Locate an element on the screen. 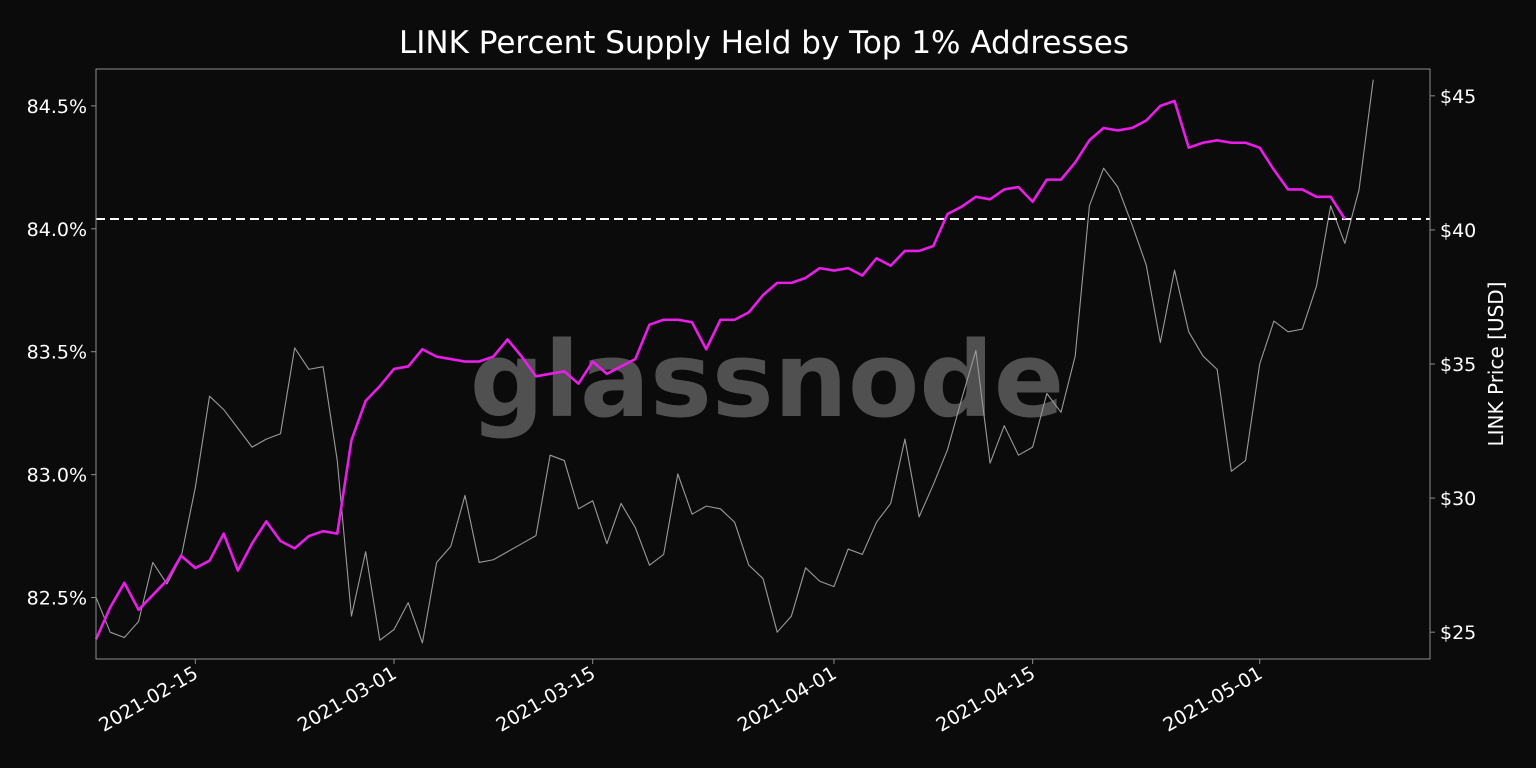 This screenshot has width=1536, height=768. right-tick-label: $30 is located at coordinates (1458, 499).